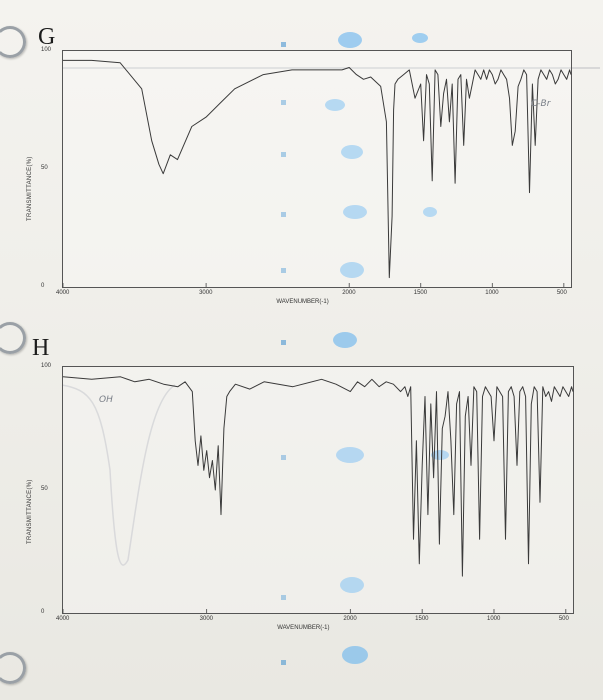  I want to click on panel-label-g: G, so click(47, 37).